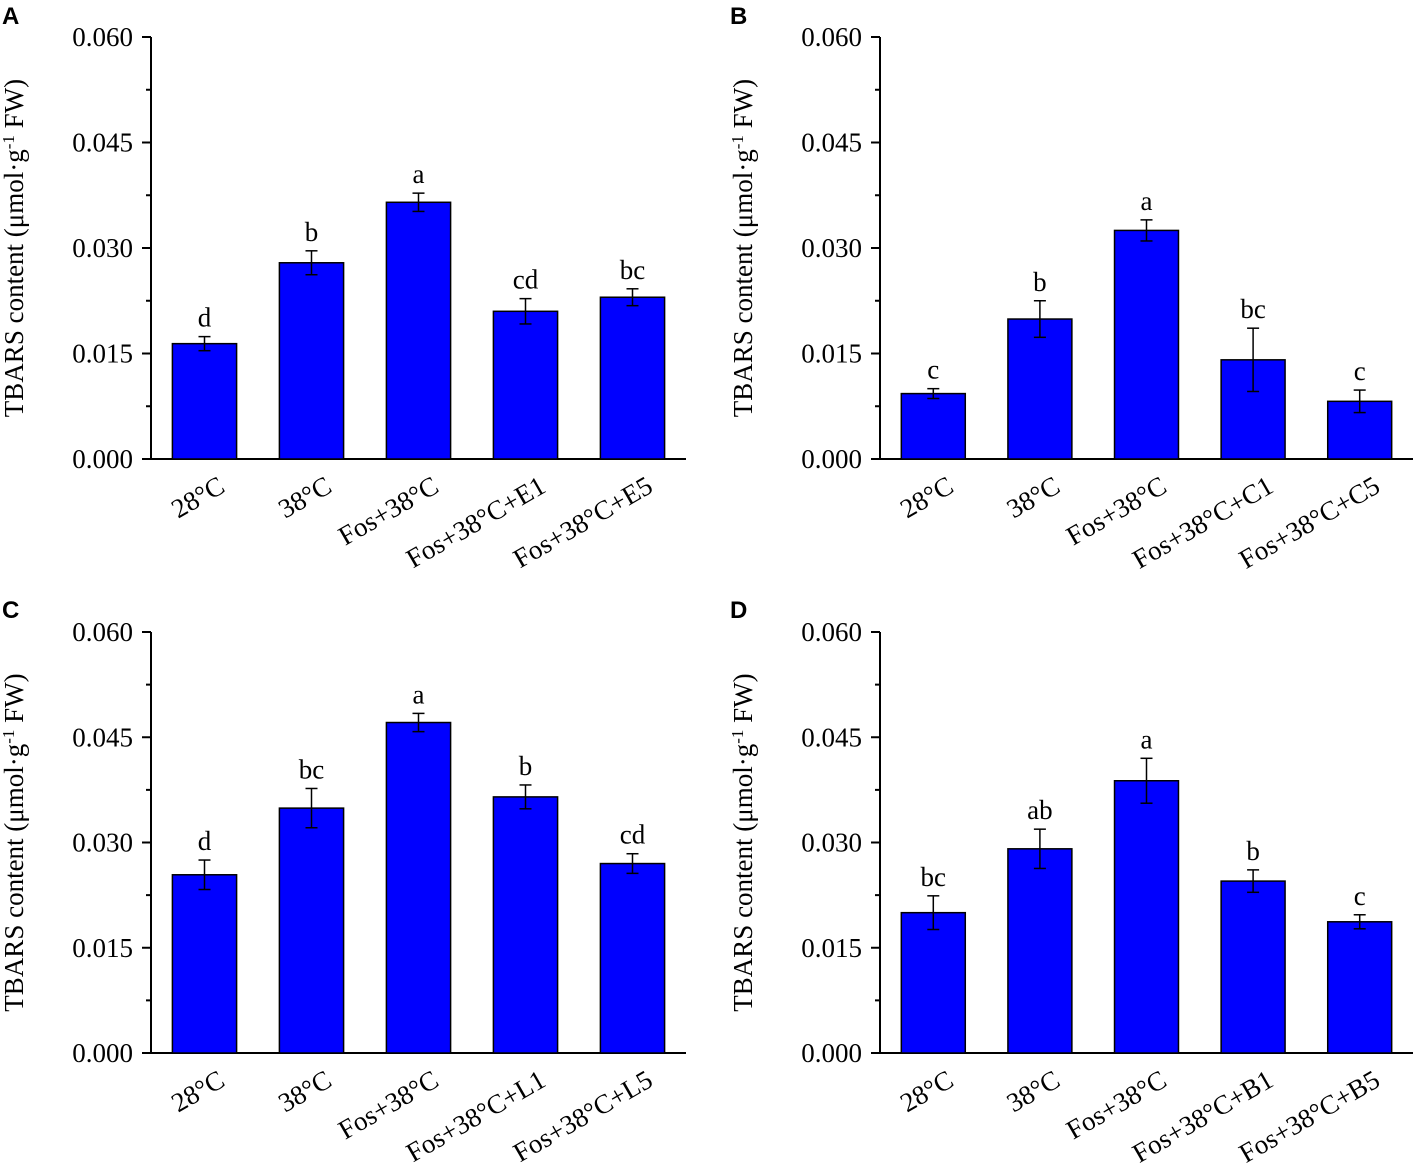 Image resolution: width=1418 pixels, height=1173 pixels. What do you see at coordinates (10, 610) in the screenshot?
I see `panel-letter: C` at bounding box center [10, 610].